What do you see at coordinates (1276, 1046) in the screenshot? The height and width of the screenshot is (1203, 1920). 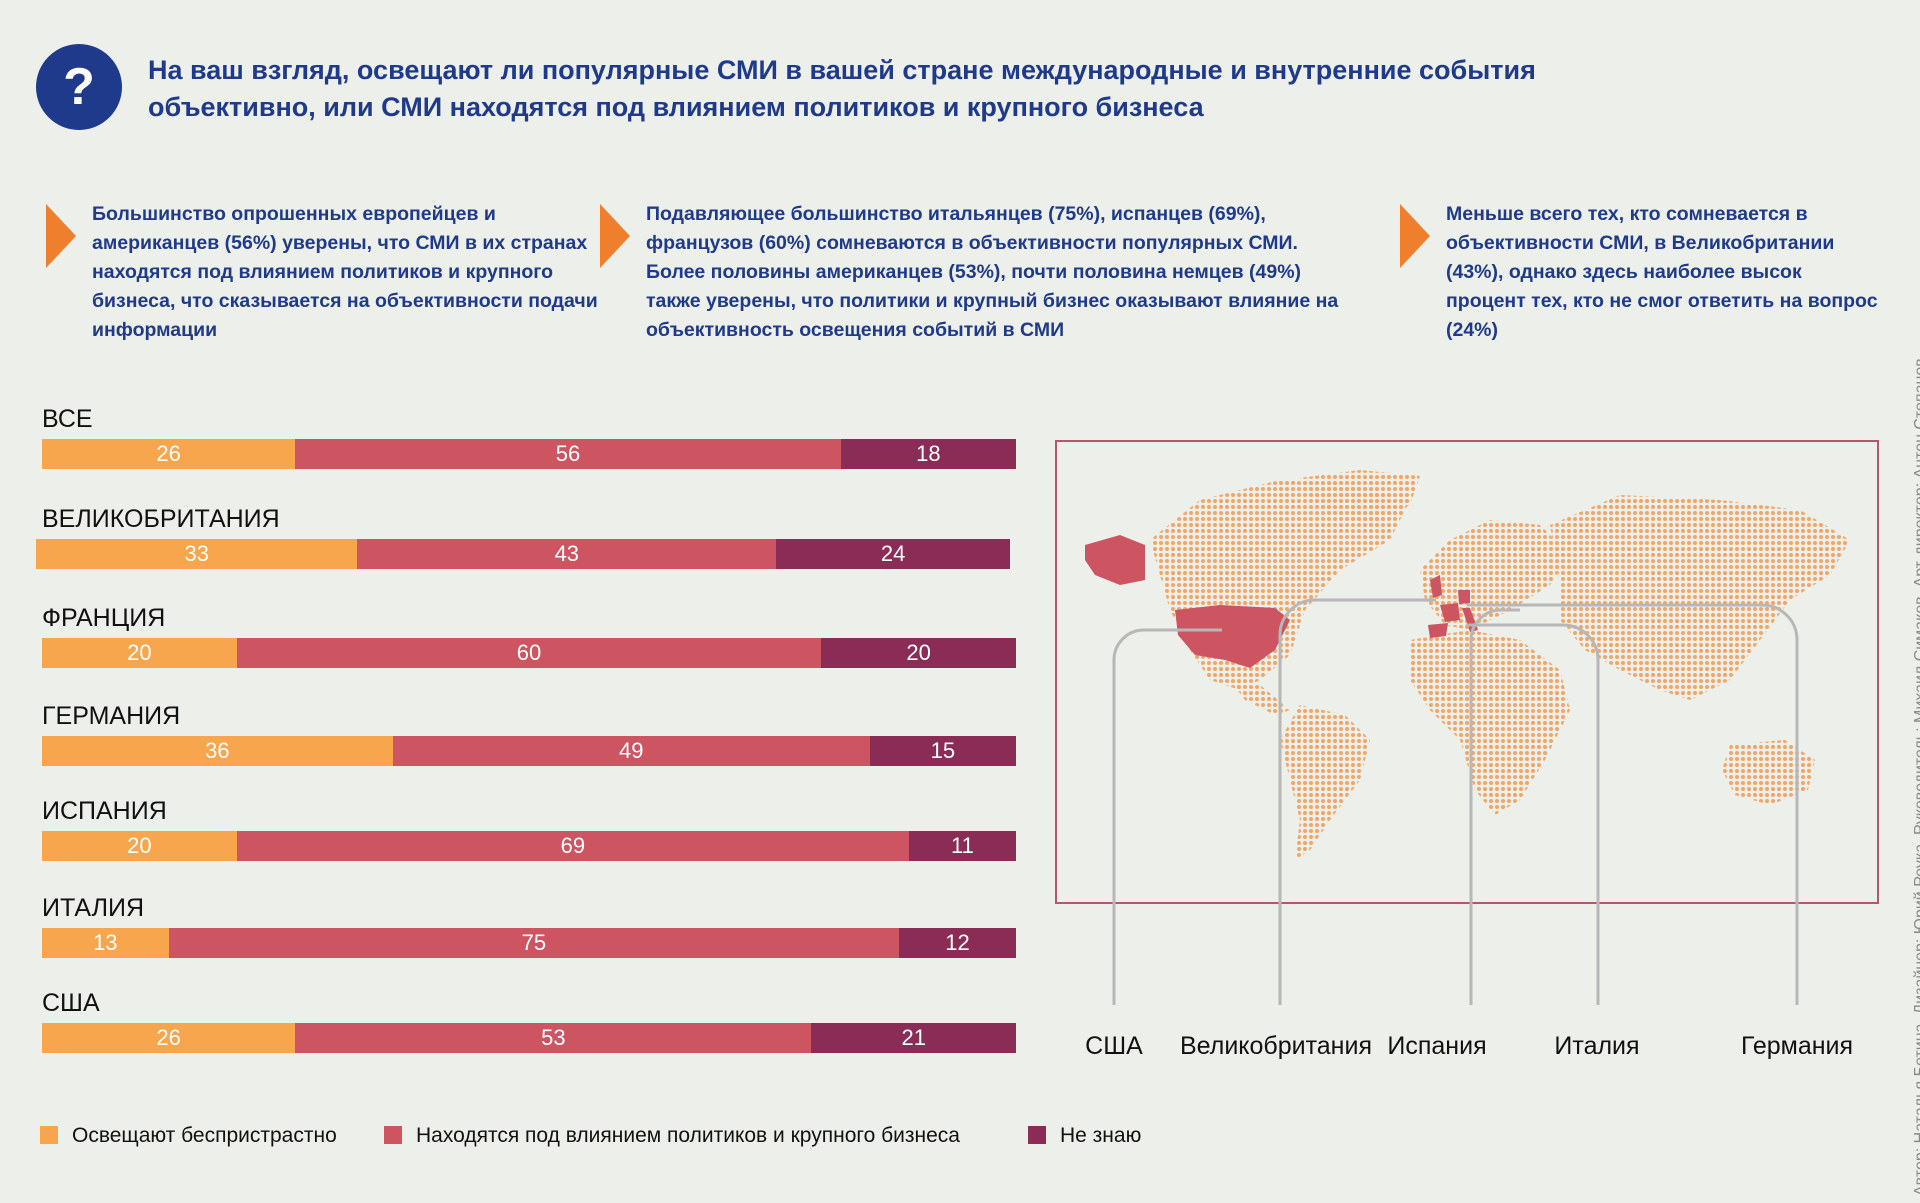 I see `map-label-uk: Великобритания` at bounding box center [1276, 1046].